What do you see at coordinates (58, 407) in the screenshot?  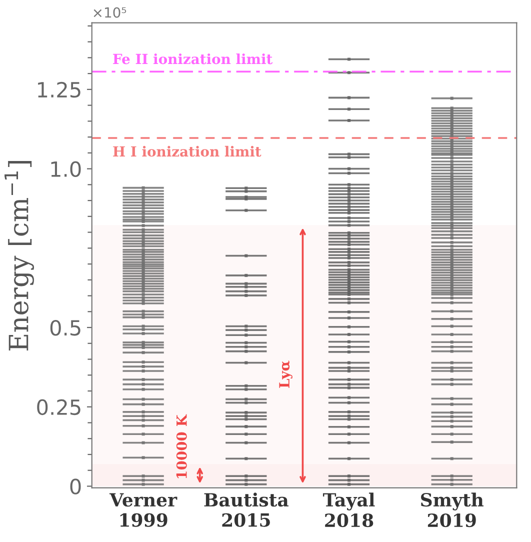 I see `y-tick-label: 0.25` at bounding box center [58, 407].